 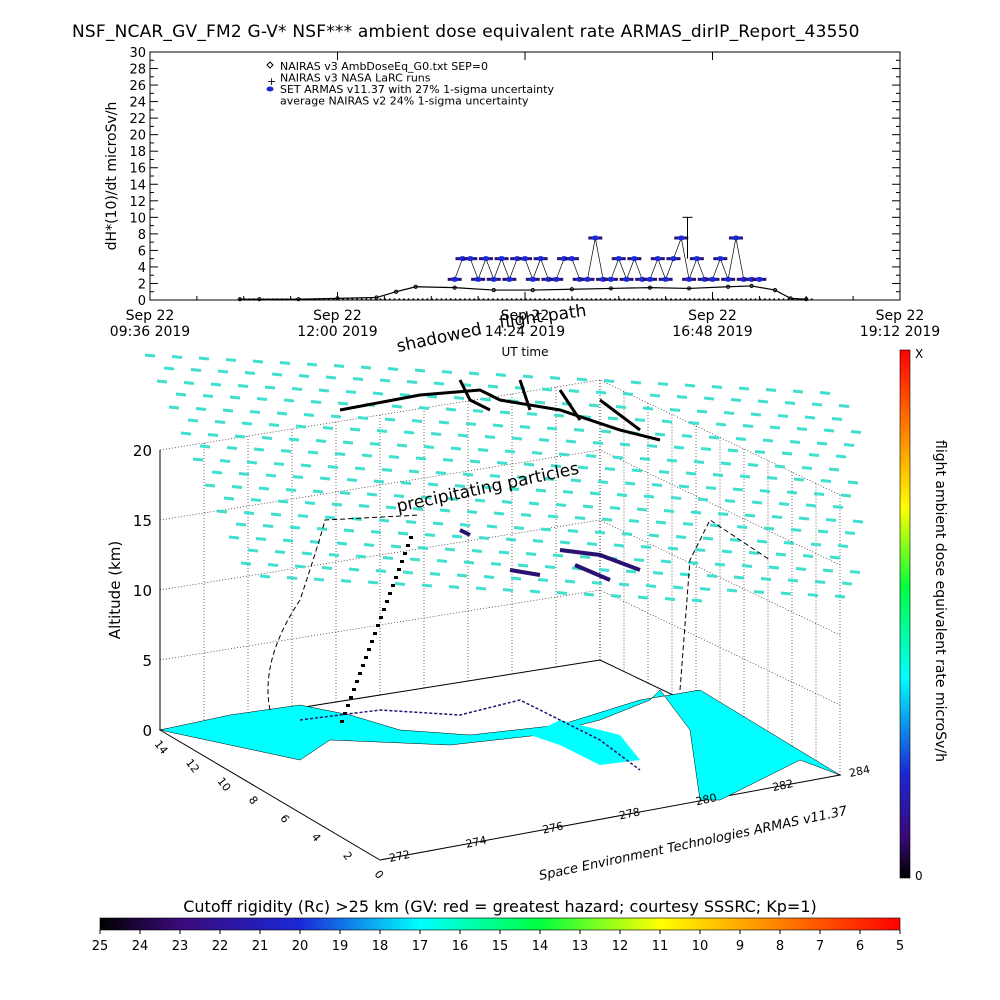 What do you see at coordinates (137, 185) in the screenshot?
I see `y-tick-label: 14` at bounding box center [137, 185].